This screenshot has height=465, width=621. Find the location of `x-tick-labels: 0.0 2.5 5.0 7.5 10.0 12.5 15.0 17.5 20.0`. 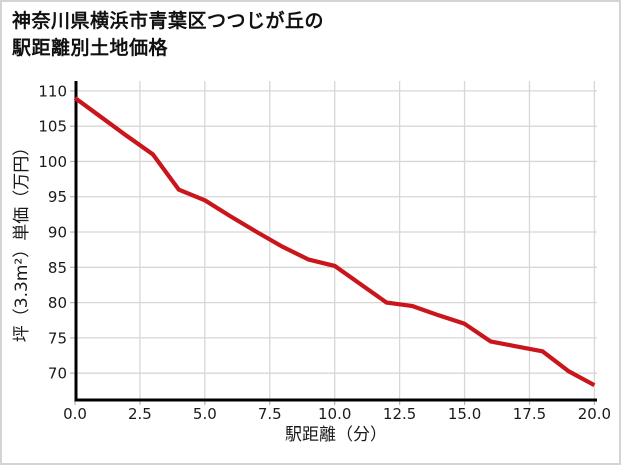

x-tick-labels: 0.0 2.5 5.0 7.5 10.0 12.5 15.0 17.5 20.0 is located at coordinates (337, 414).